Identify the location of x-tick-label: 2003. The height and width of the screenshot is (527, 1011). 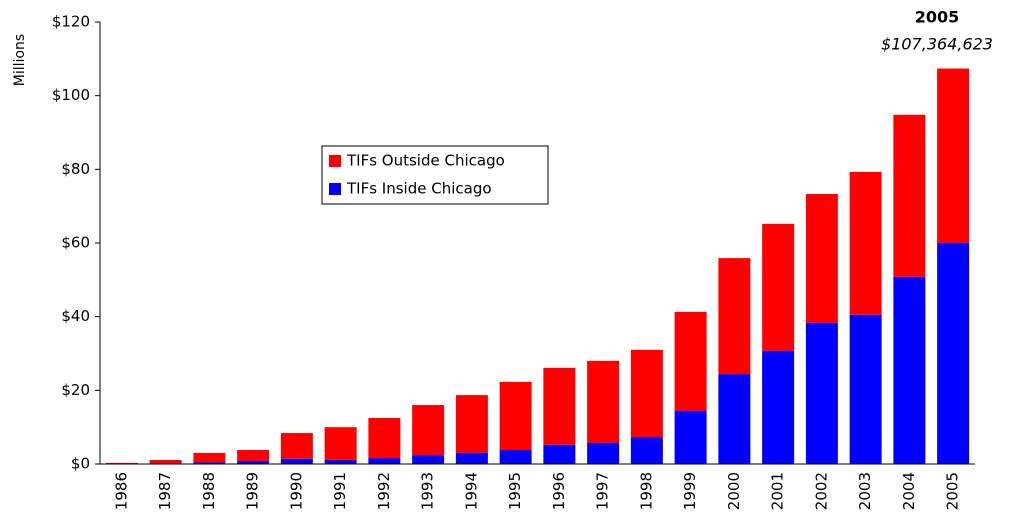
(865, 491).